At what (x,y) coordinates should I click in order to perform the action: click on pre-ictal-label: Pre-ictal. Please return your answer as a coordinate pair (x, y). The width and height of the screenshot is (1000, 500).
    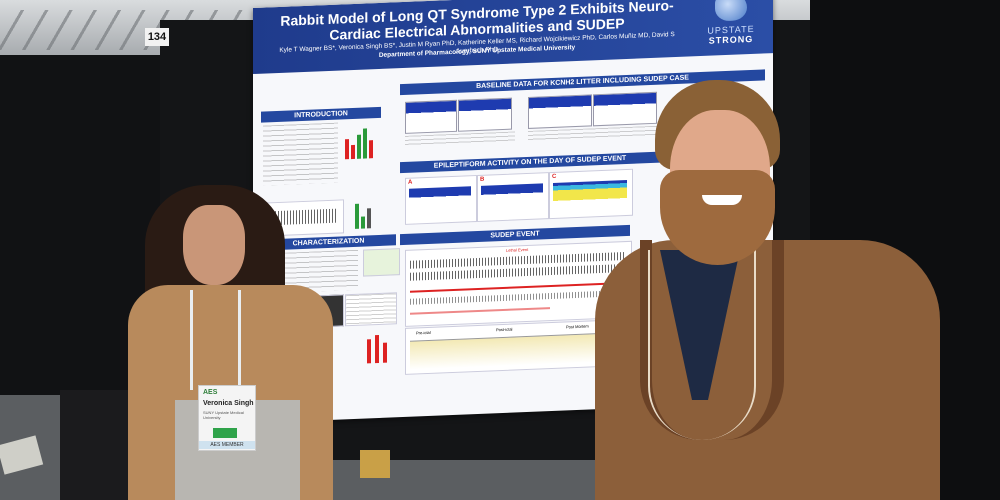
    Looking at the image, I should click on (423, 332).